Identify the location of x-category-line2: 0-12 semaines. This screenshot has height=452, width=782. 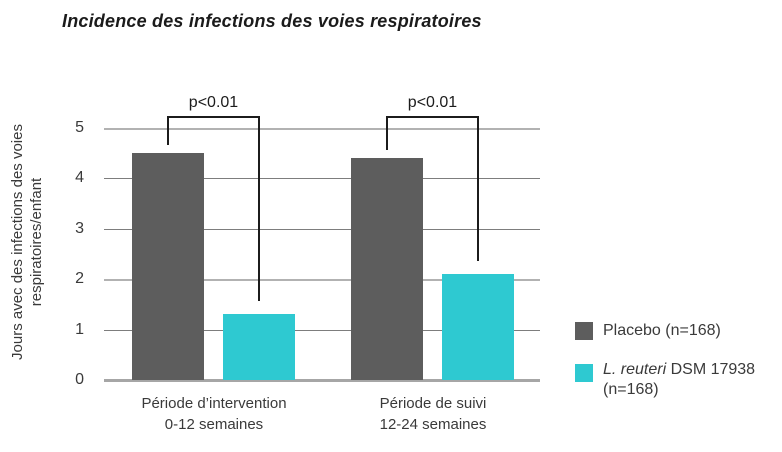
(214, 424).